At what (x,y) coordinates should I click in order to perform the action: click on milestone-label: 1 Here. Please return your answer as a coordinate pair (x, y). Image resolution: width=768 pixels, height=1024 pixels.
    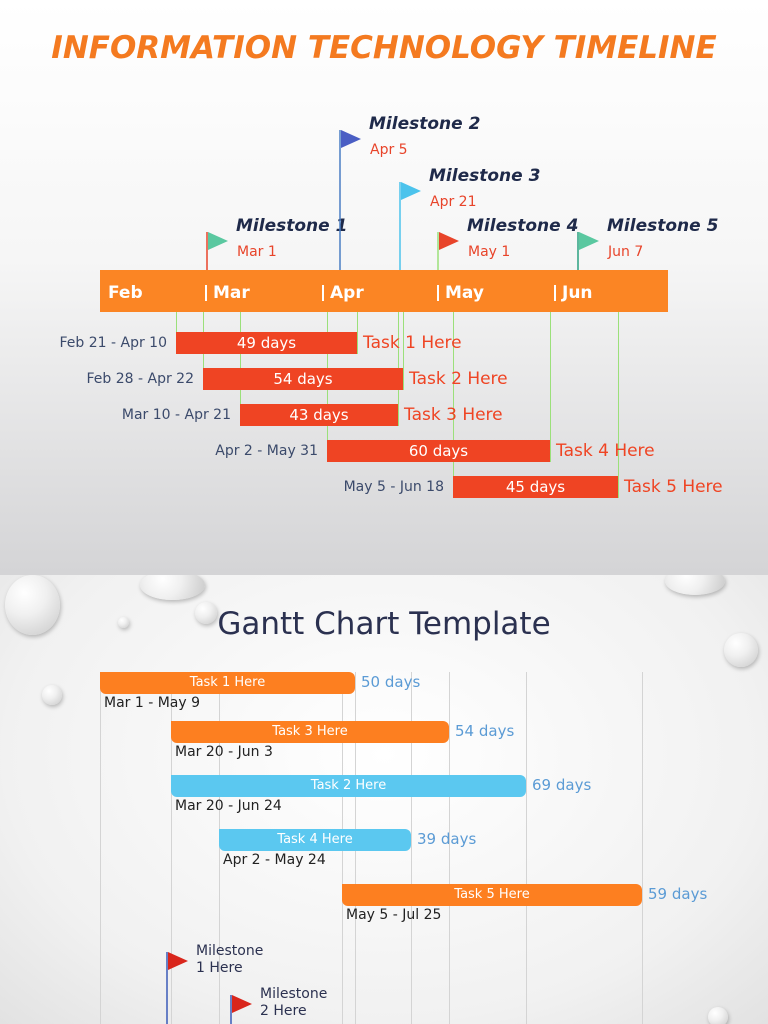
    Looking at the image, I should click on (219, 968).